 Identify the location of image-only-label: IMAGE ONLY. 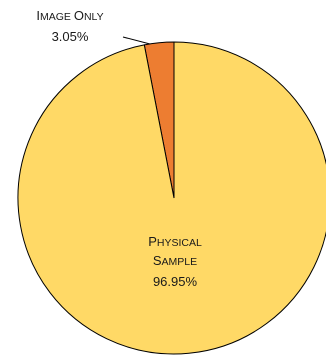
(69, 15).